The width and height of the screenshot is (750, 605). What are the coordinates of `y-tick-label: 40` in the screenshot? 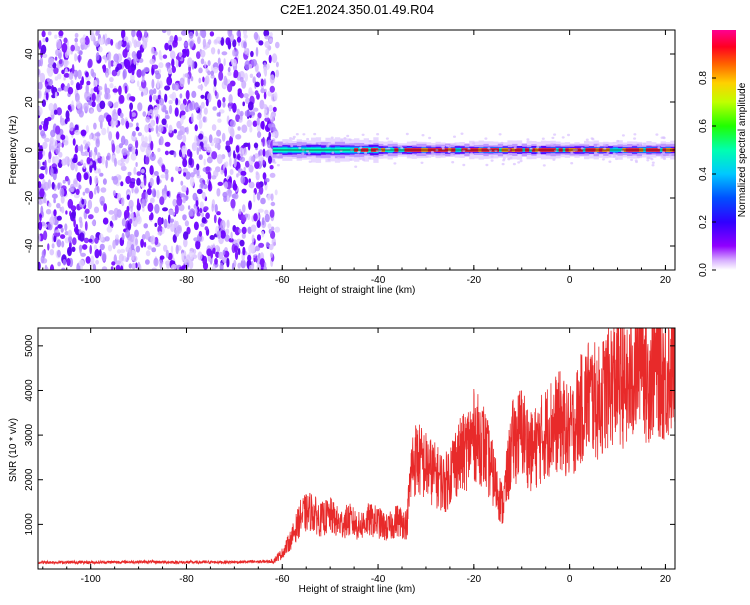 It's located at (29, 54).